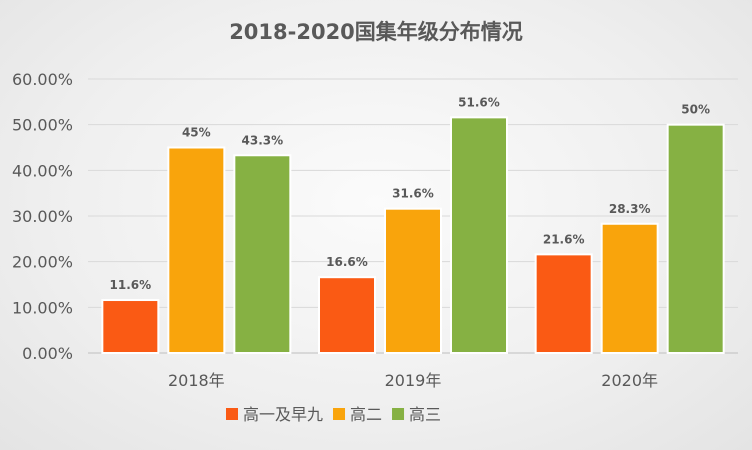 Image resolution: width=752 pixels, height=450 pixels. What do you see at coordinates (196, 133) in the screenshot?
I see `data-label: 45%` at bounding box center [196, 133].